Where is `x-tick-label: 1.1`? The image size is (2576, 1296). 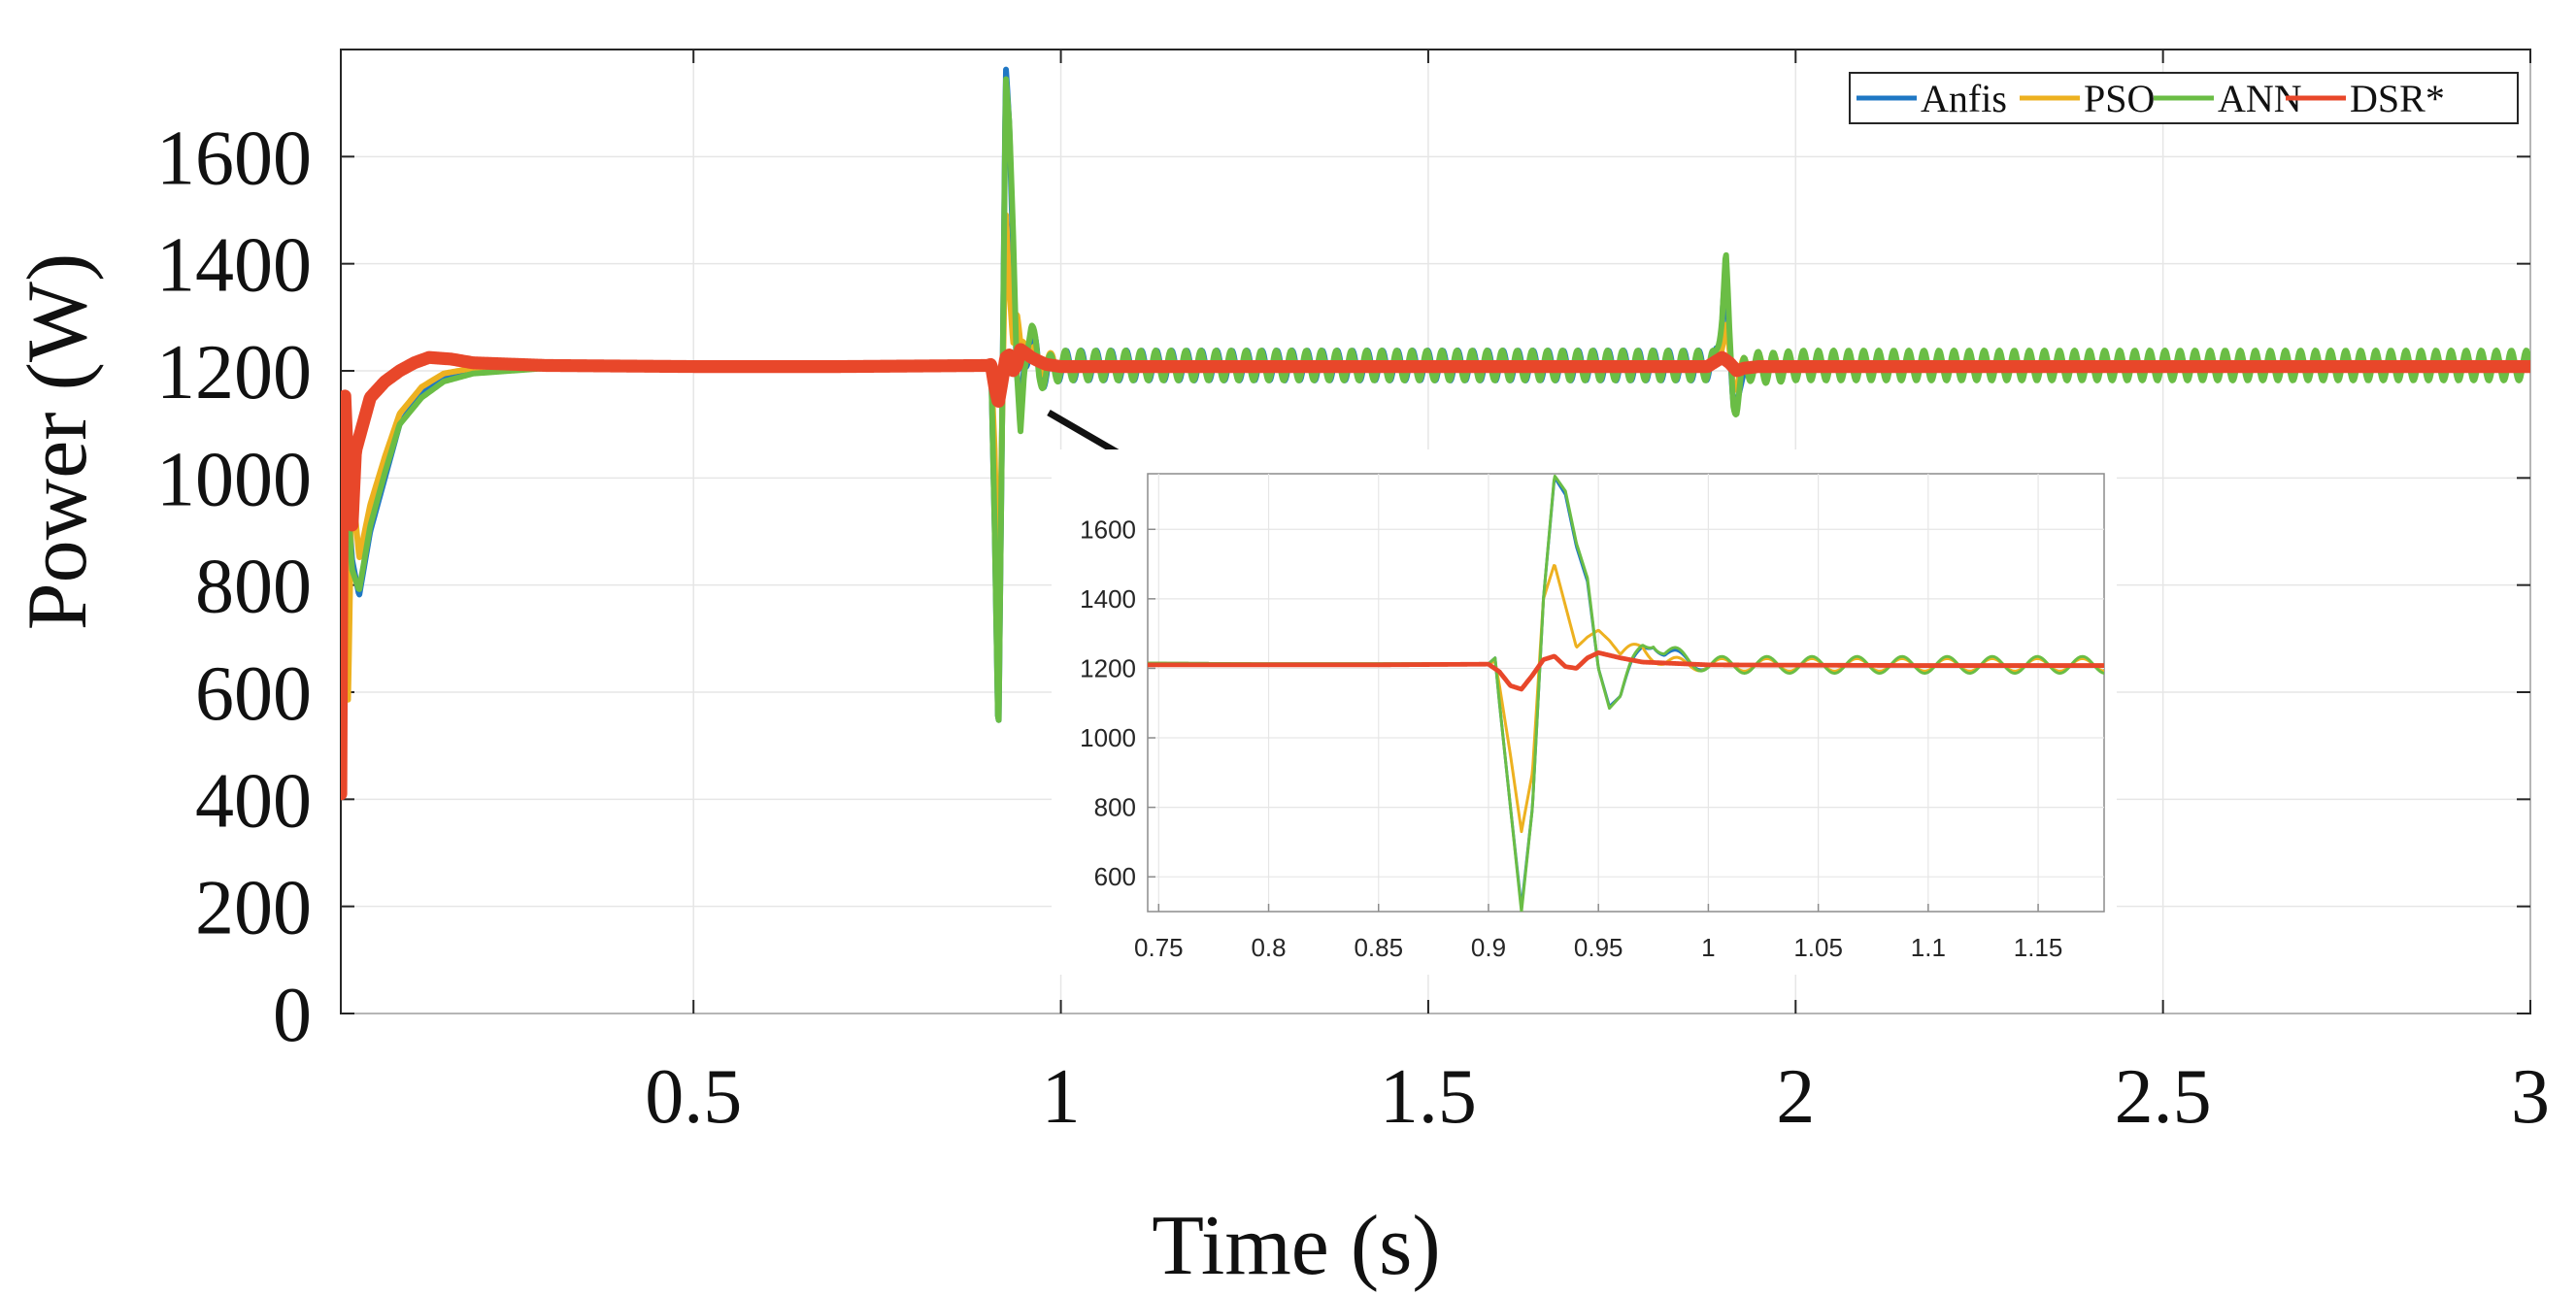 x-tick-label: 1.1 is located at coordinates (1929, 947).